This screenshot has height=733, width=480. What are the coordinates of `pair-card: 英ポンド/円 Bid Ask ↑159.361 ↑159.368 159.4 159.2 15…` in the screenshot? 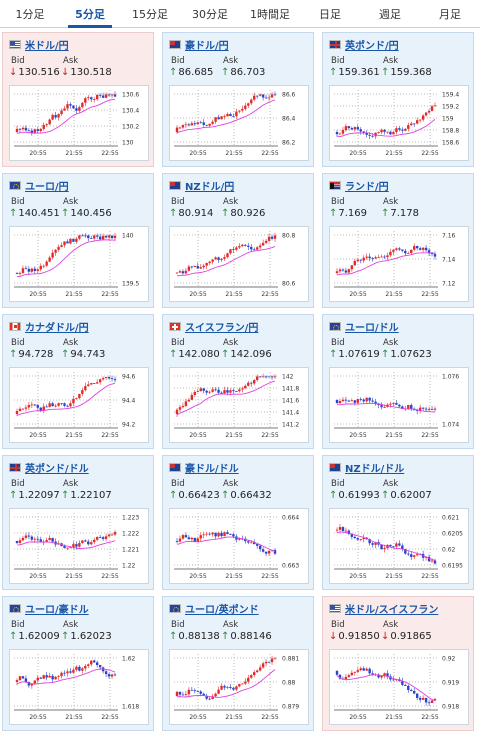 It's located at (398, 99).